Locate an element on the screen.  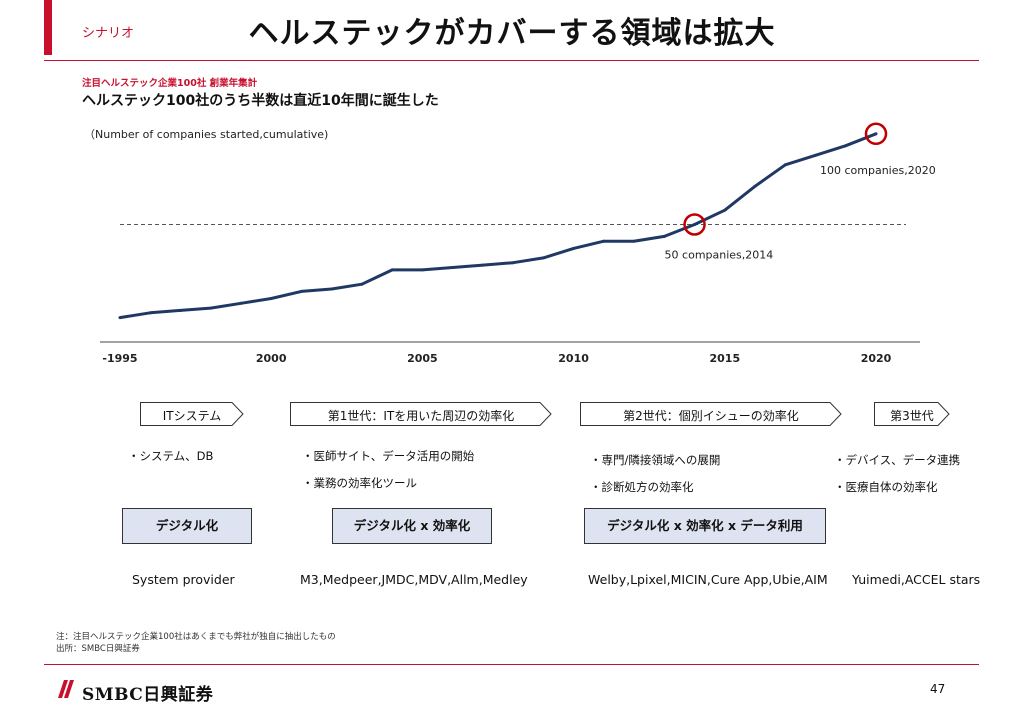
generation-arrow: ITシステム is located at coordinates (192, 414).